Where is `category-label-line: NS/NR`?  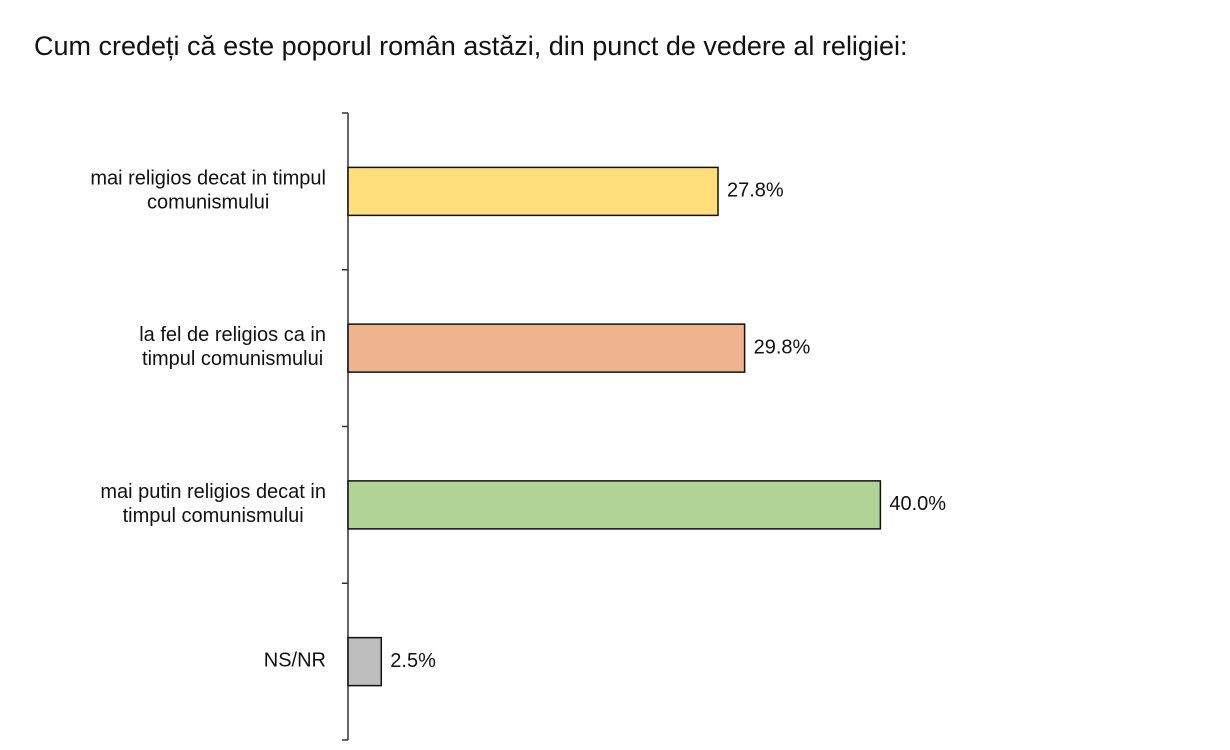 category-label-line: NS/NR is located at coordinates (295, 661).